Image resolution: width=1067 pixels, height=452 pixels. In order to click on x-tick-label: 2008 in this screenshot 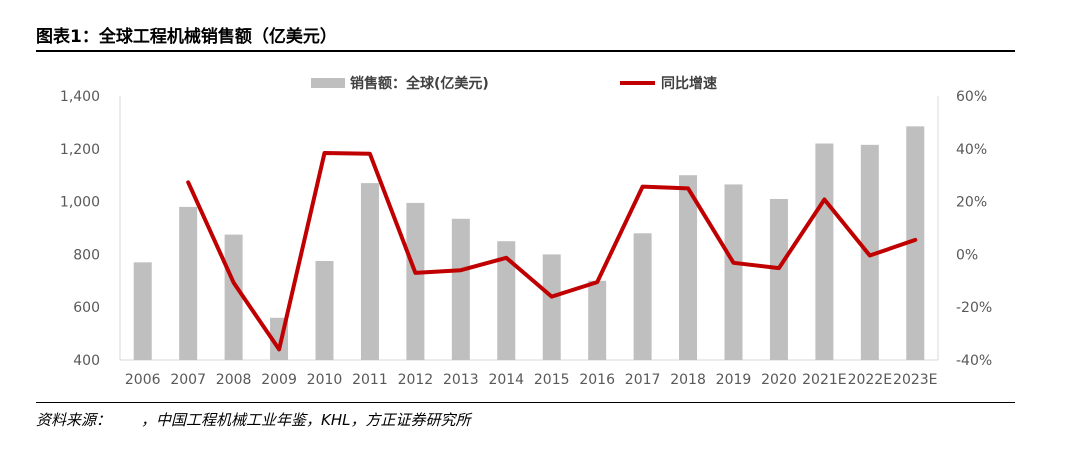, I will do `click(234, 380)`.